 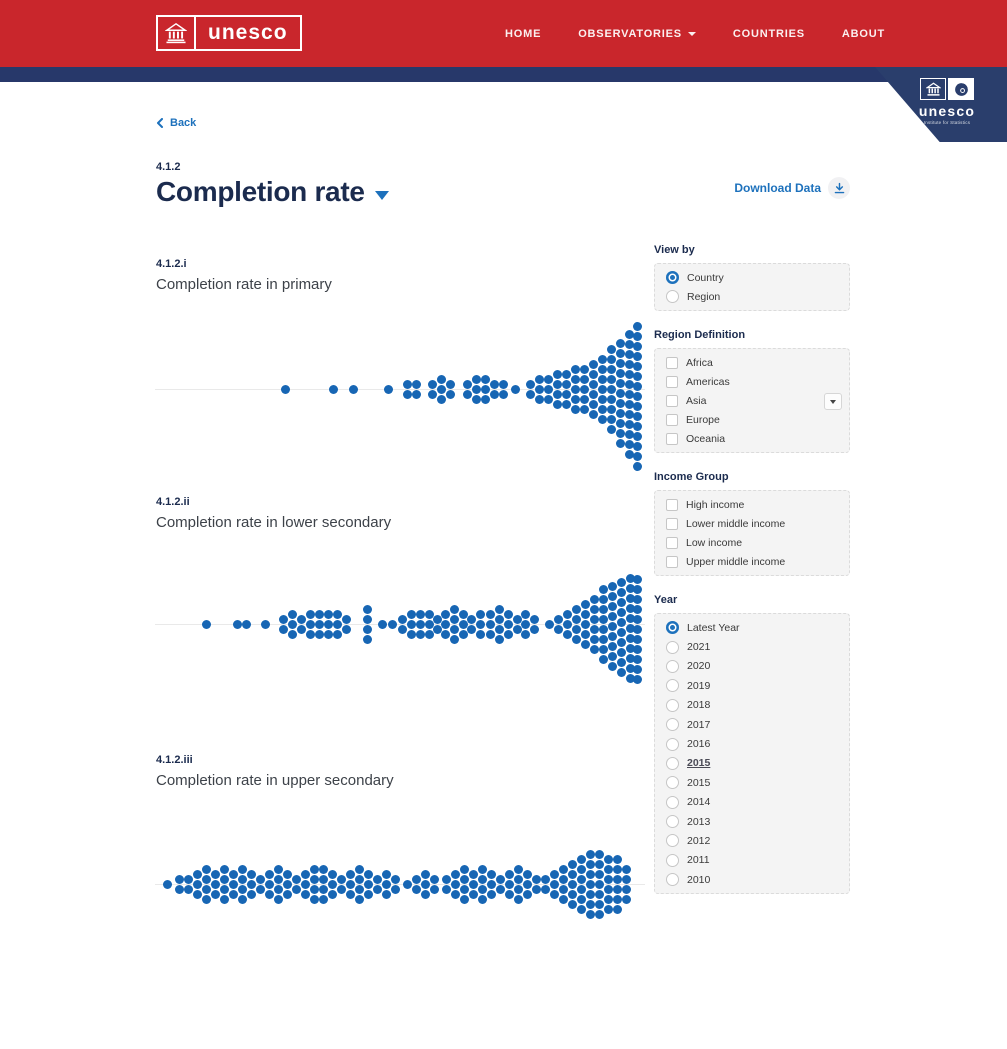 I want to click on checkbox-option-africa: Africa, so click(x=752, y=362).